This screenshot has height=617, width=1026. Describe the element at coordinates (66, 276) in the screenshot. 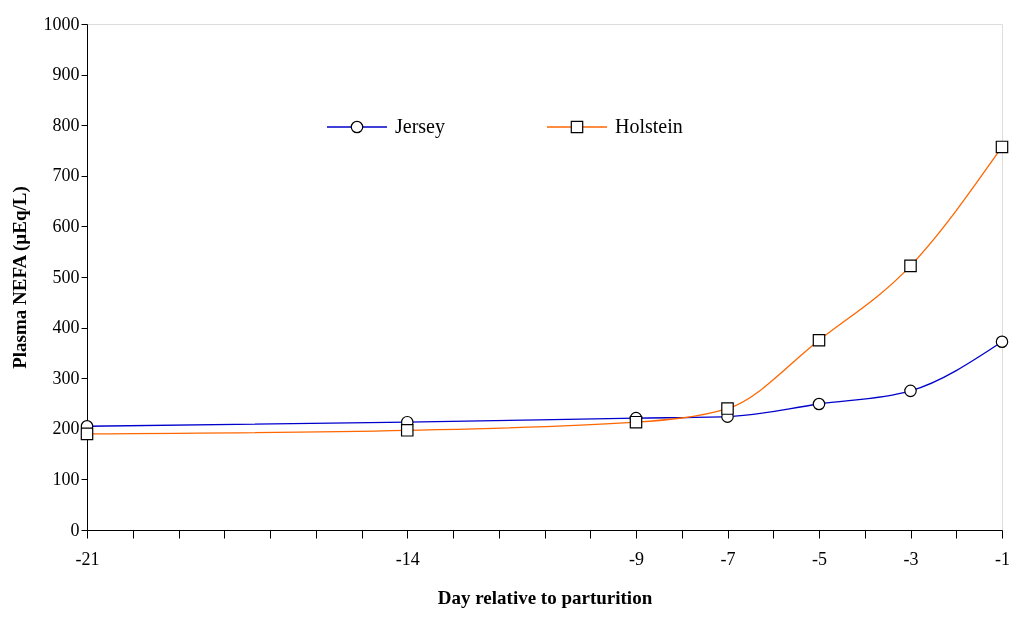

I see `y-tick-label: 500` at that location.